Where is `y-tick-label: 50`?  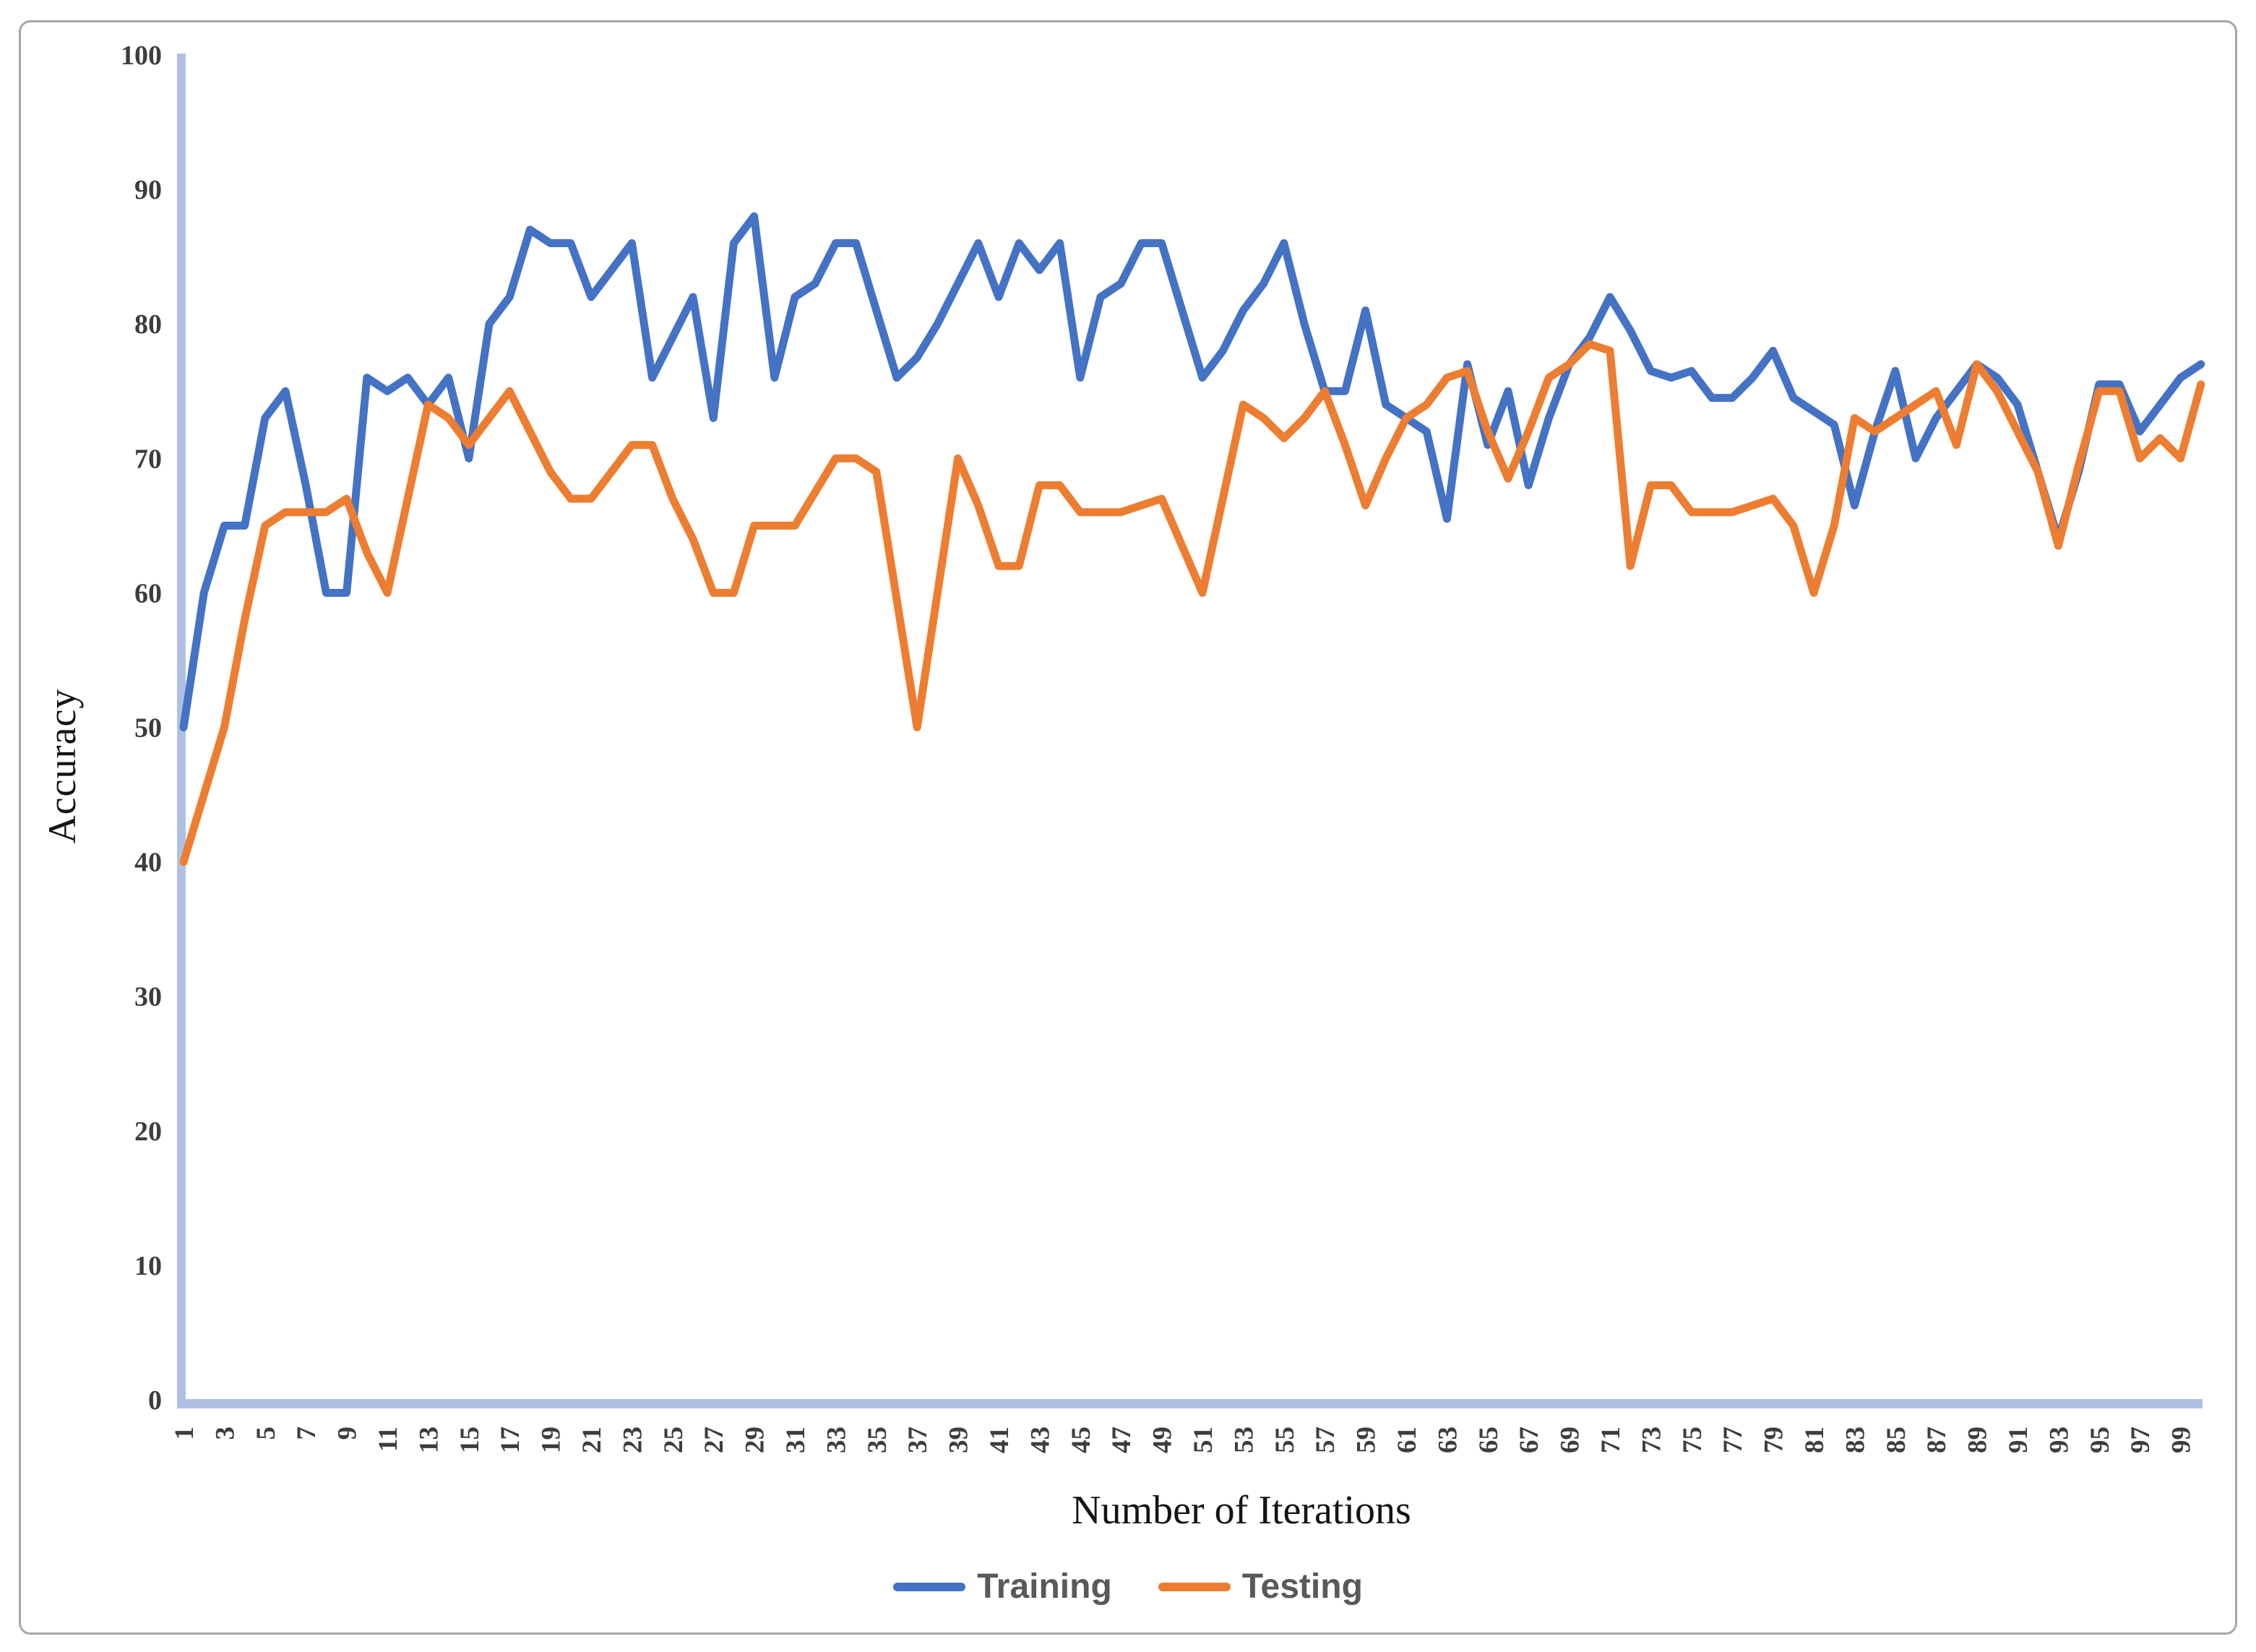 y-tick-label: 50 is located at coordinates (148, 728).